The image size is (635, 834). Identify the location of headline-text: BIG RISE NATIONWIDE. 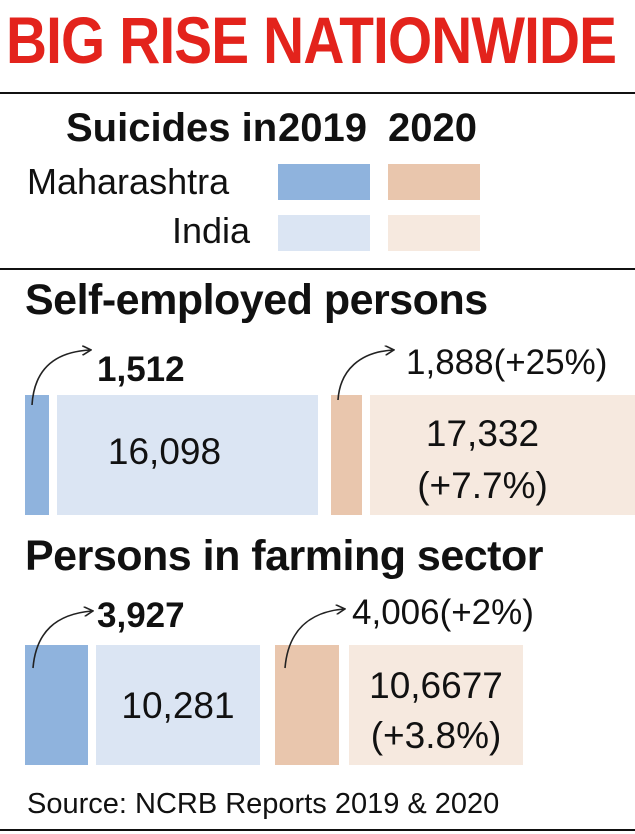
(311, 40).